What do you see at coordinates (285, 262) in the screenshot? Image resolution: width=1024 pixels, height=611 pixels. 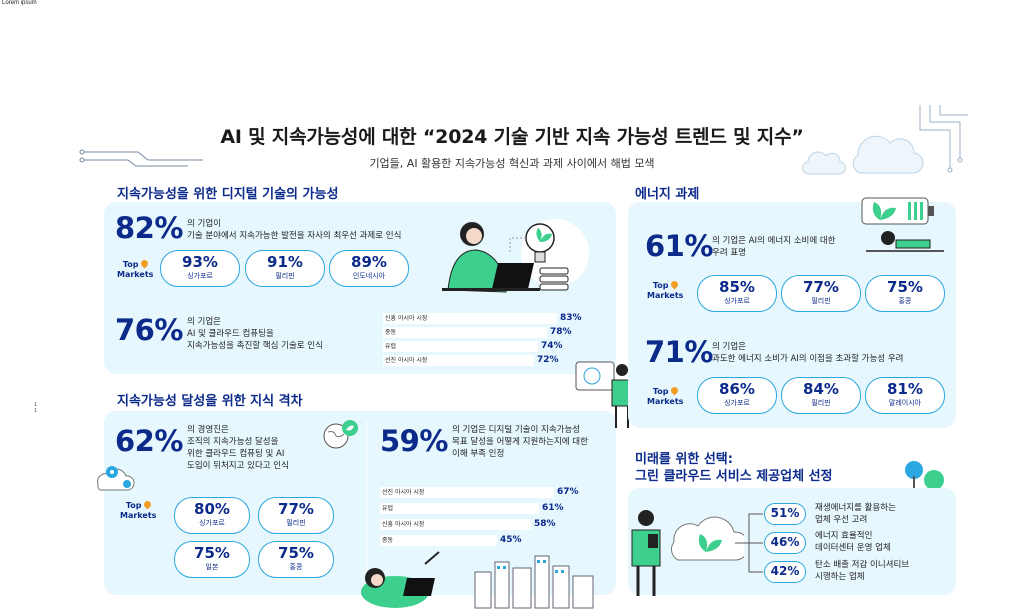 I see `market-value: 91%` at bounding box center [285, 262].